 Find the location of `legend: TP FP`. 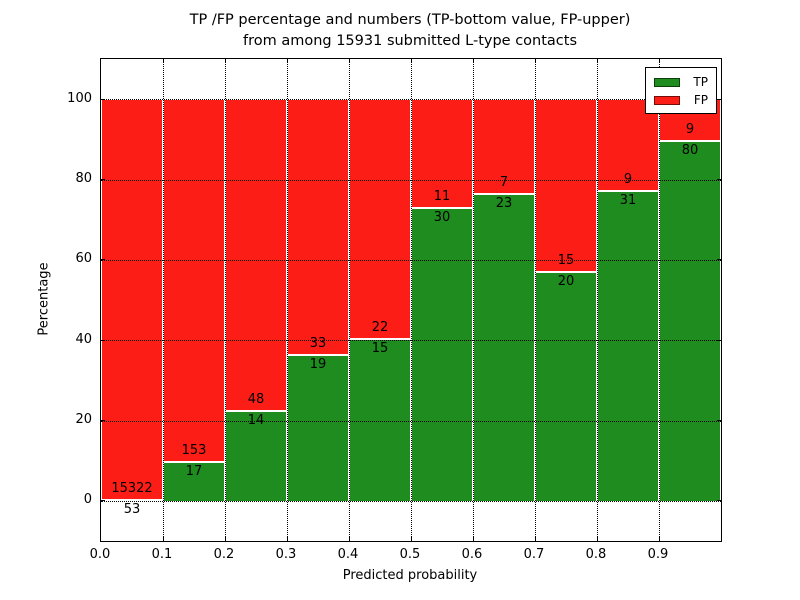

legend: TP FP is located at coordinates (681, 90).